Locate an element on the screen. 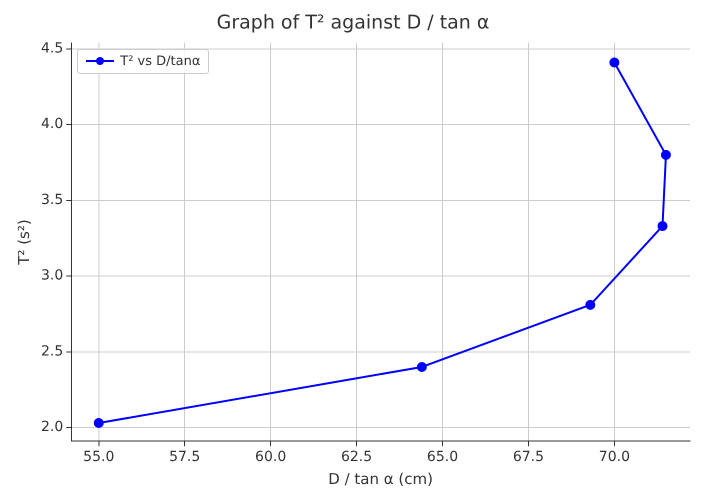  y-tick-label: 2.0 is located at coordinates (52, 427).